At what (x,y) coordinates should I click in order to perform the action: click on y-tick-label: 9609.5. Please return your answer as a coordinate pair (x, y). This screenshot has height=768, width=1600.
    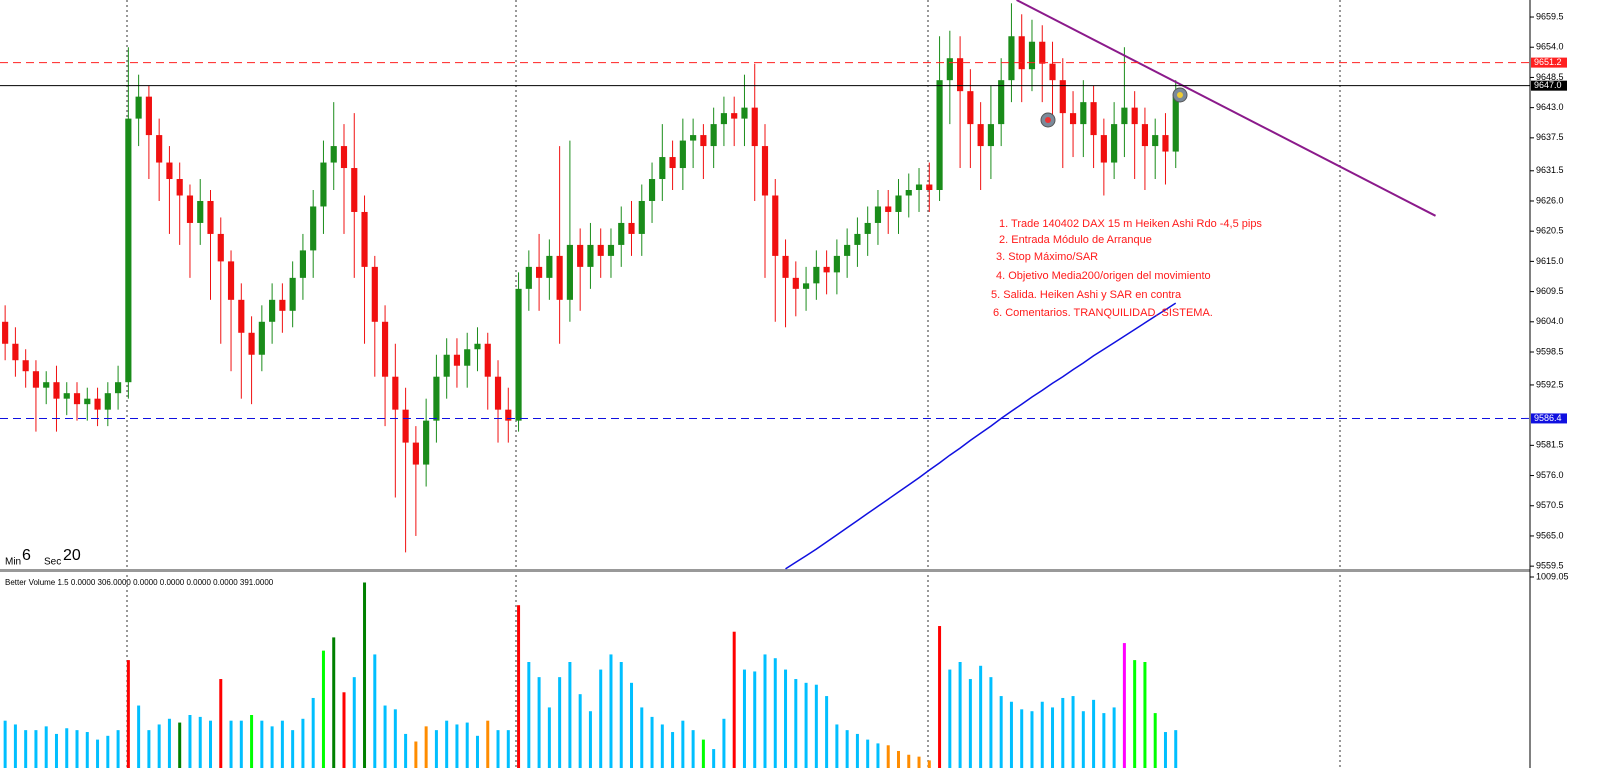
    Looking at the image, I should click on (1550, 291).